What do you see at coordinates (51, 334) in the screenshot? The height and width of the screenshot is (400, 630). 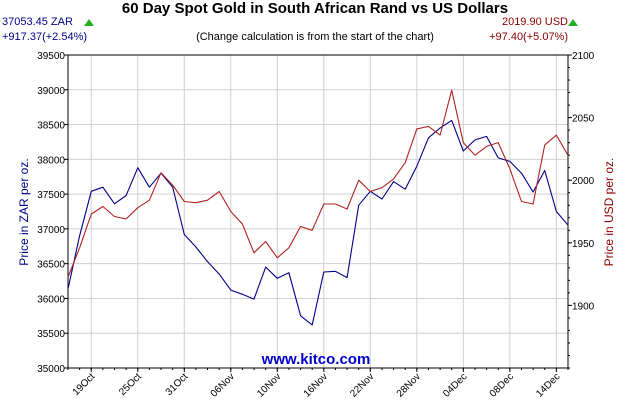 I see `left-tick-label: 35500` at bounding box center [51, 334].